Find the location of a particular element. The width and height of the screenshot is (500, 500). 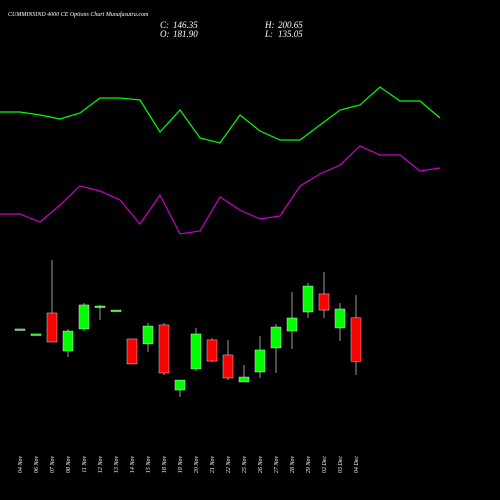

x-tick-label: 28 Nov is located at coordinates (293, 465).